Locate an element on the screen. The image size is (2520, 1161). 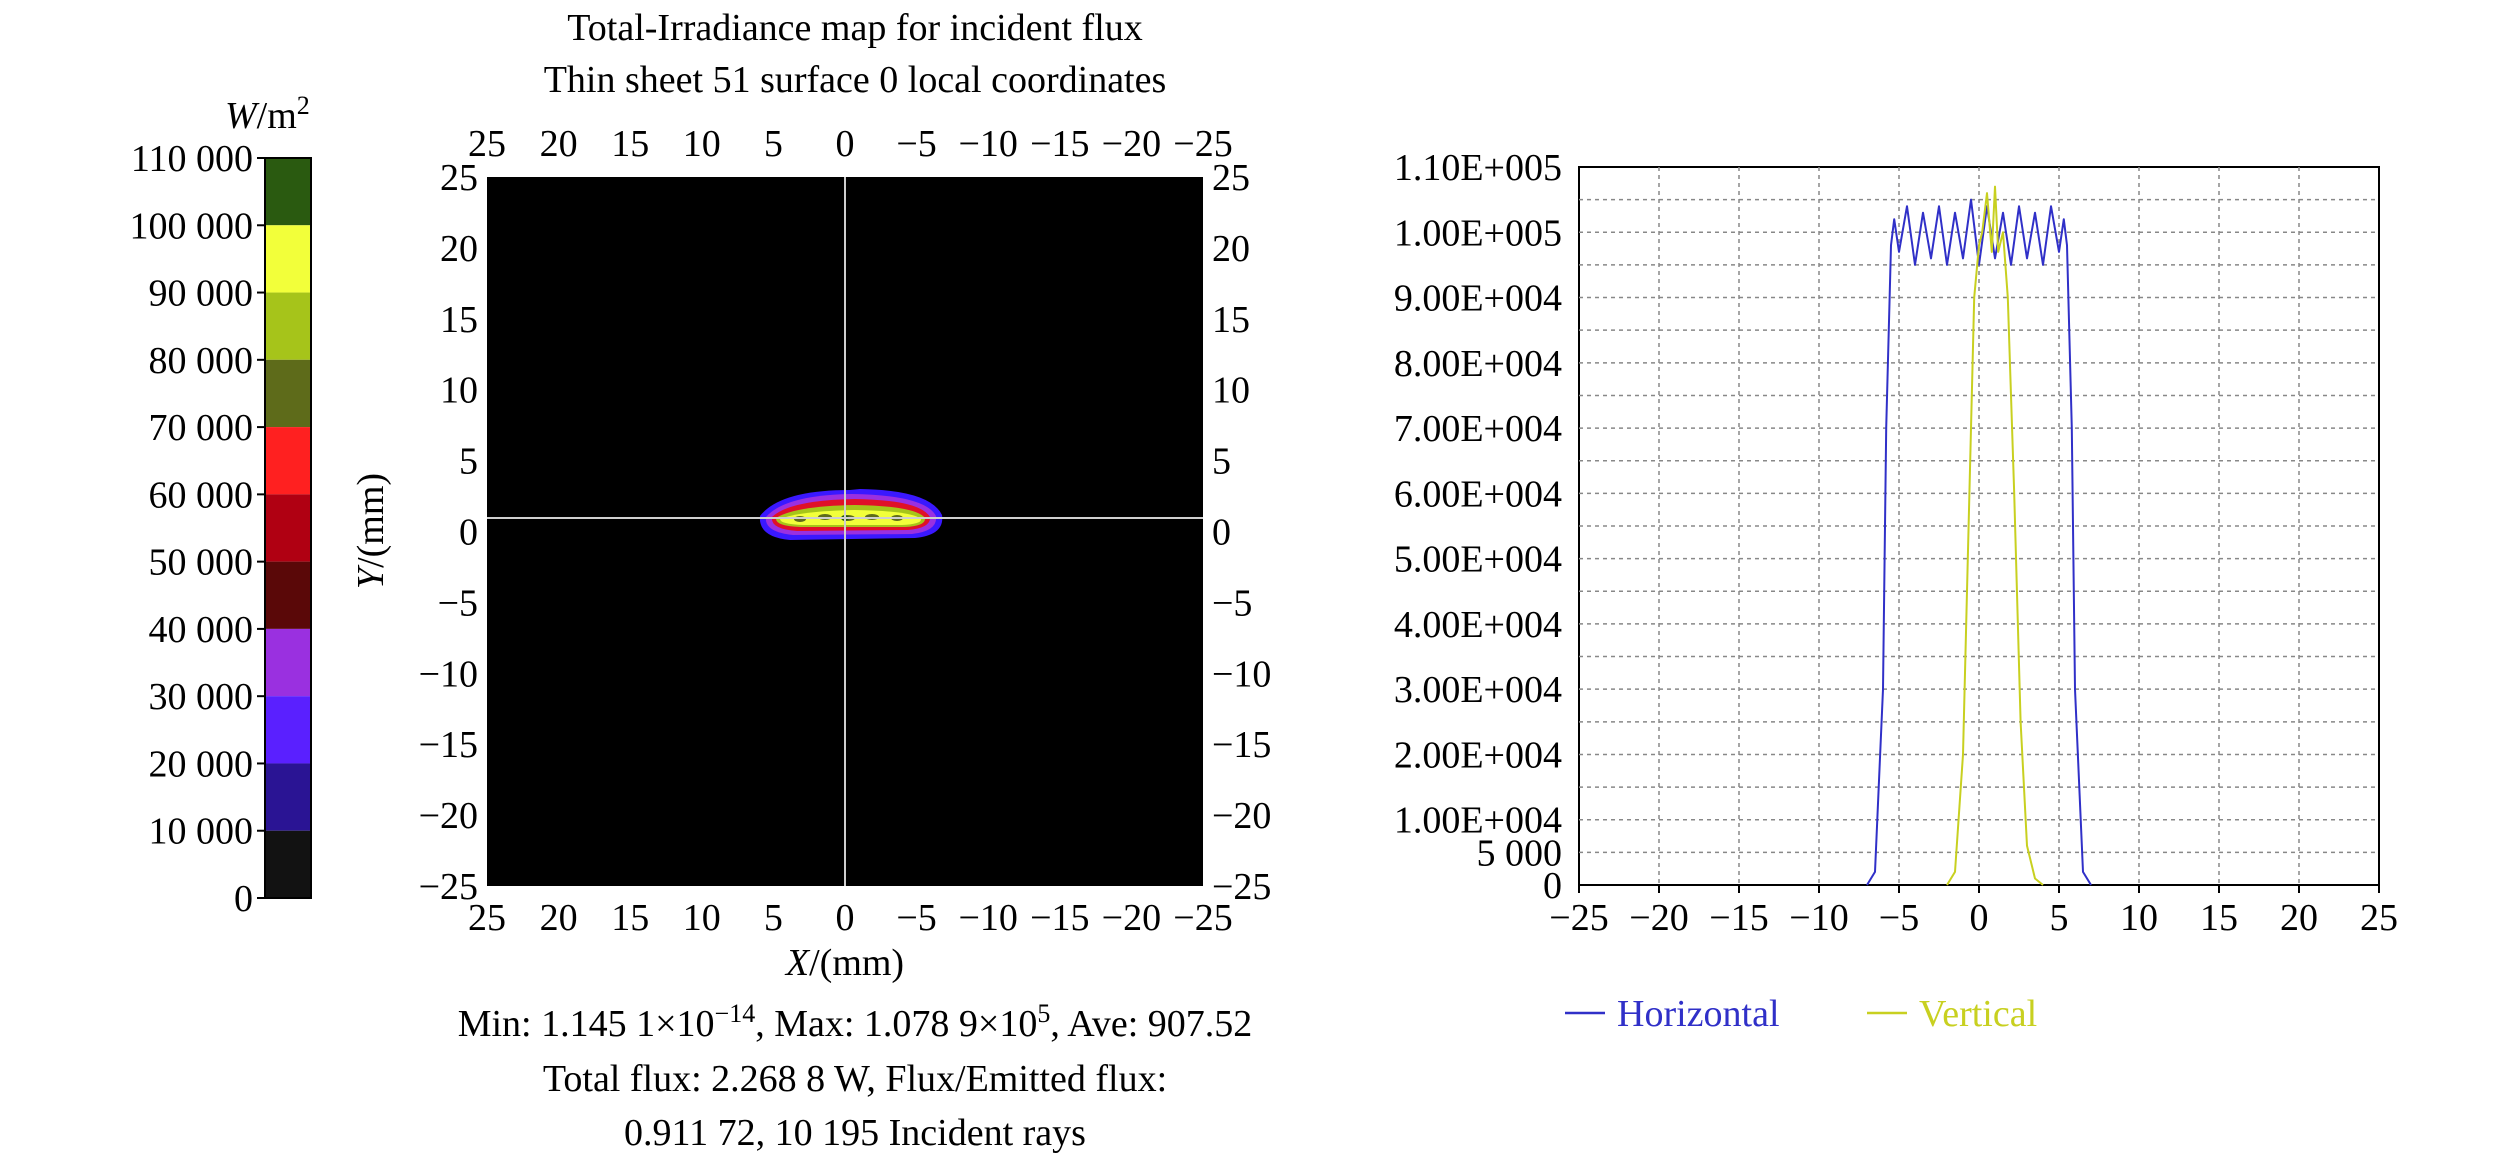
profile-series is located at coordinates (1979, 535).